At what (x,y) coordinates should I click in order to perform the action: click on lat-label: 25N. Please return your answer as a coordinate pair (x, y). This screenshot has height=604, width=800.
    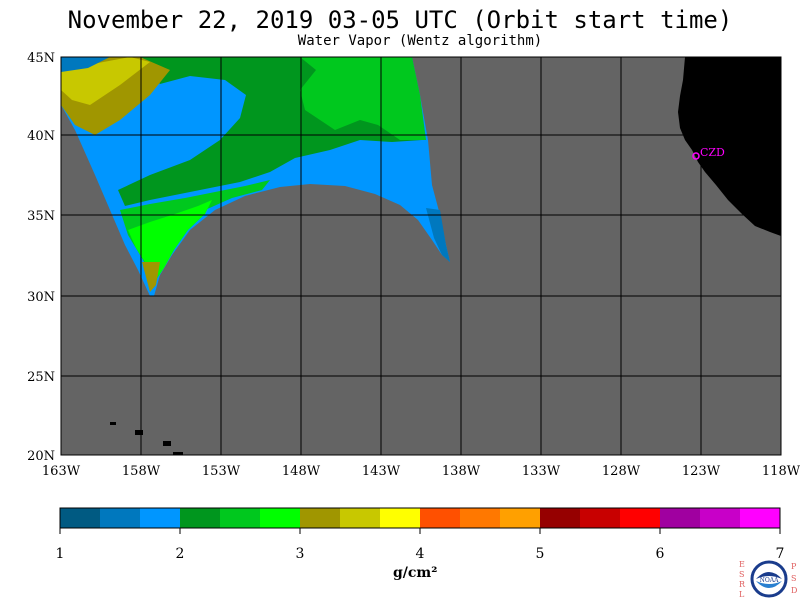
    Looking at the image, I should click on (41, 377).